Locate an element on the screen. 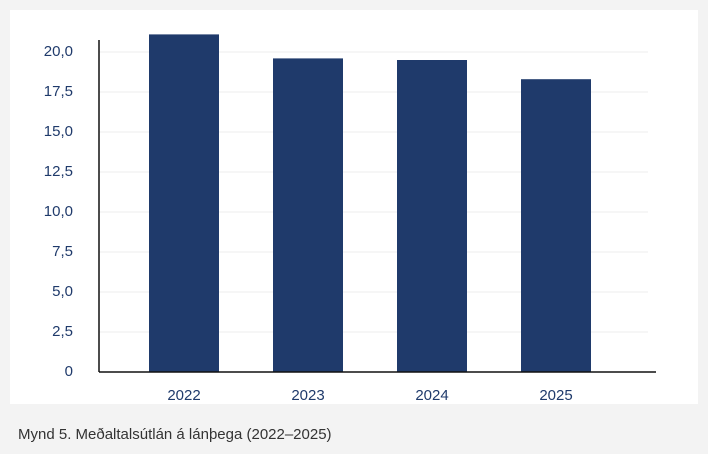 Image resolution: width=708 pixels, height=454 pixels. y-tick-label: 12,5 is located at coordinates (58, 171).